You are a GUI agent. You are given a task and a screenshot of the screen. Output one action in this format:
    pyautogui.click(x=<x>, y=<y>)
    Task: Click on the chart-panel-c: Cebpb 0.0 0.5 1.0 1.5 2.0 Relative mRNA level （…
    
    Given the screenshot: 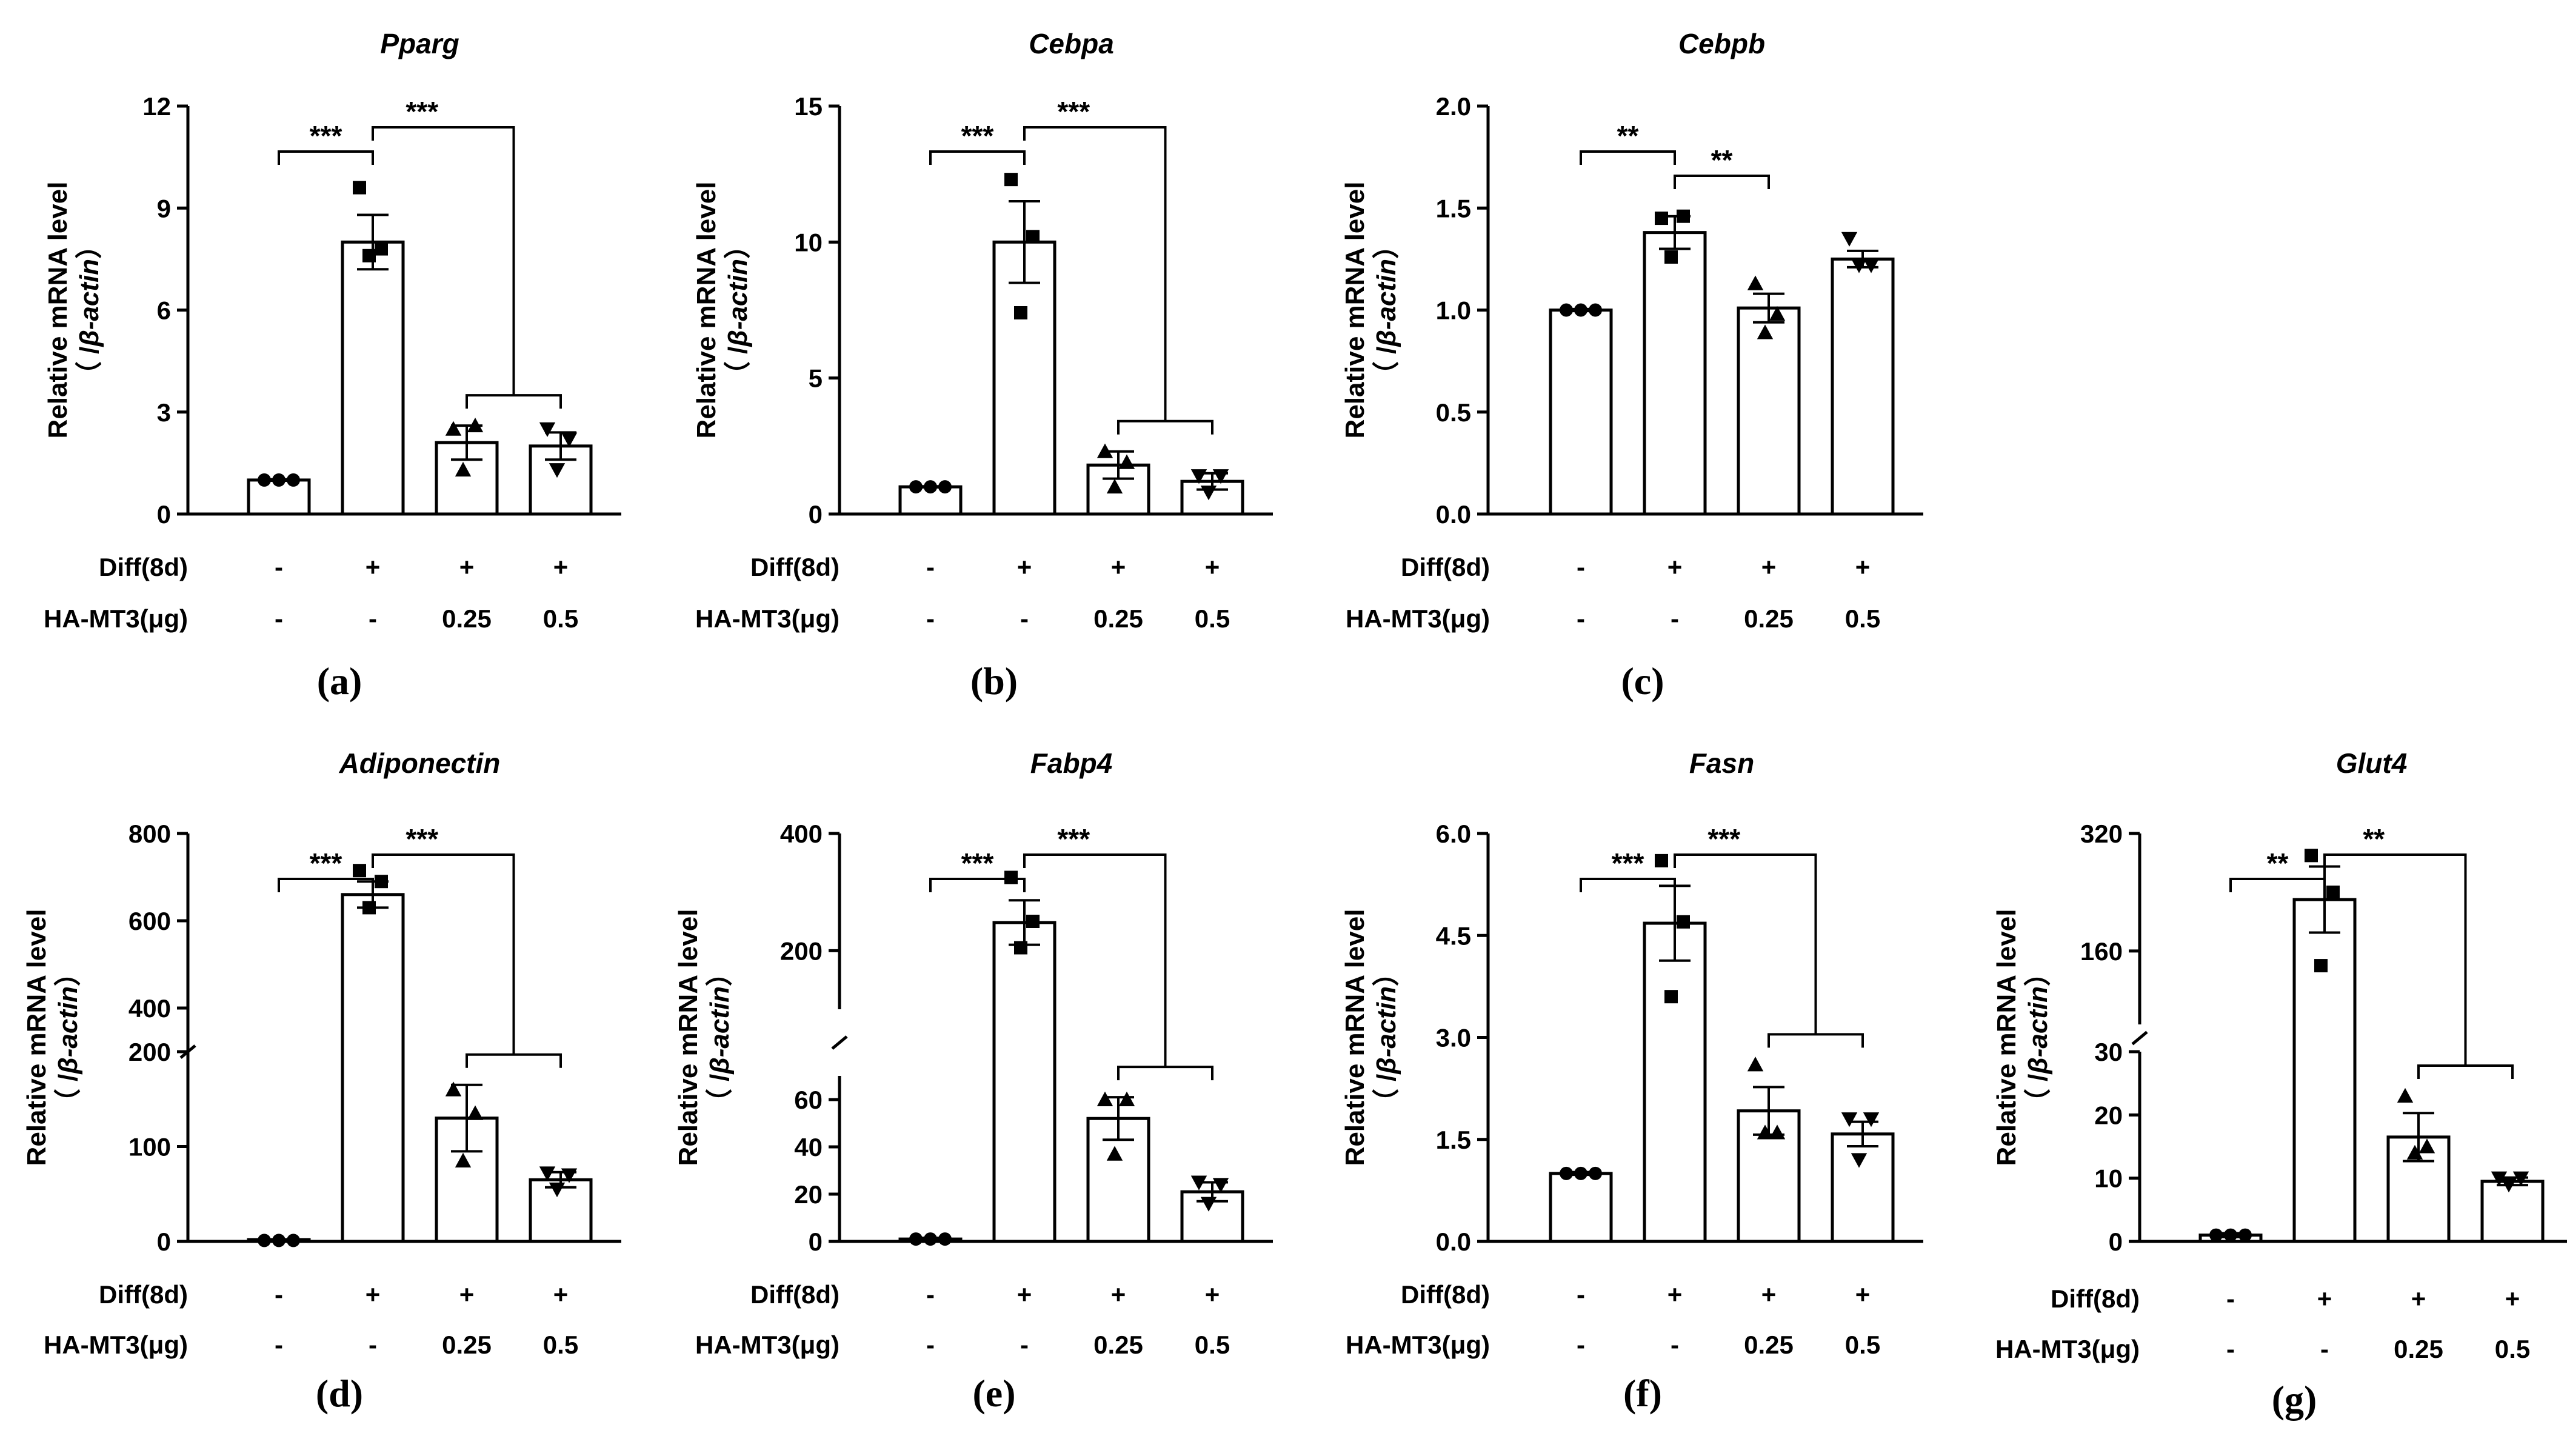 What is the action you would take?
    pyautogui.click(x=1632, y=365)
    